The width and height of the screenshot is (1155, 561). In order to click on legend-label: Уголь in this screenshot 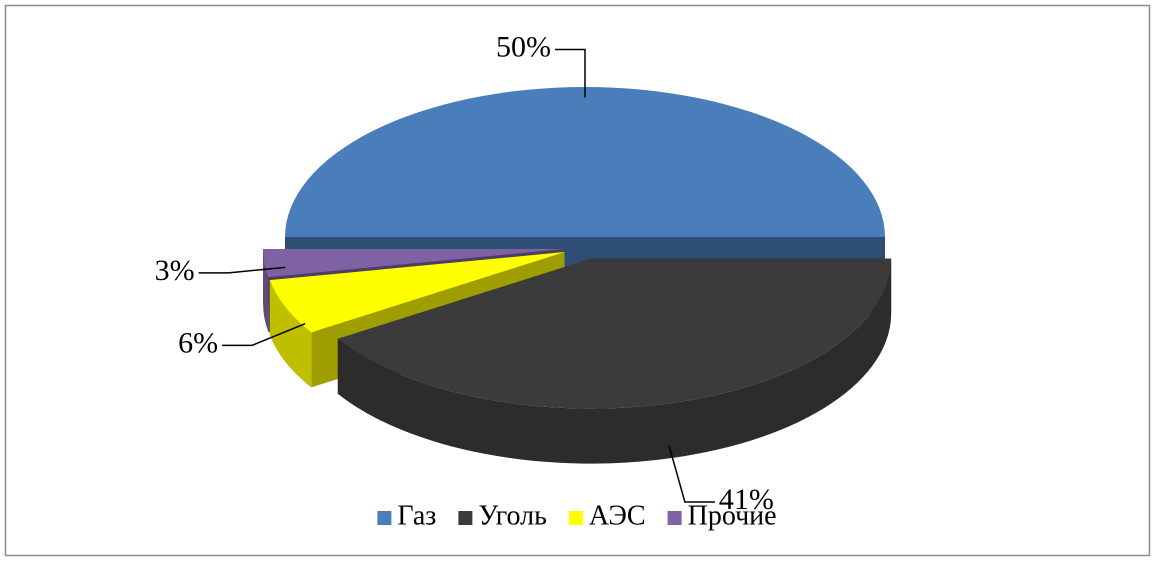, I will do `click(512, 515)`.